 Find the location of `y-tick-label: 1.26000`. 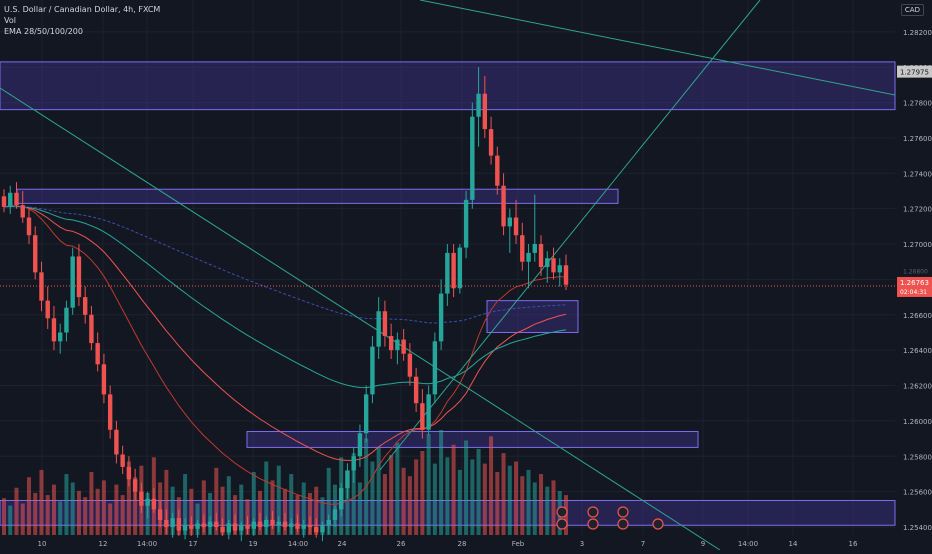

y-tick-label: 1.26000 is located at coordinates (917, 422).